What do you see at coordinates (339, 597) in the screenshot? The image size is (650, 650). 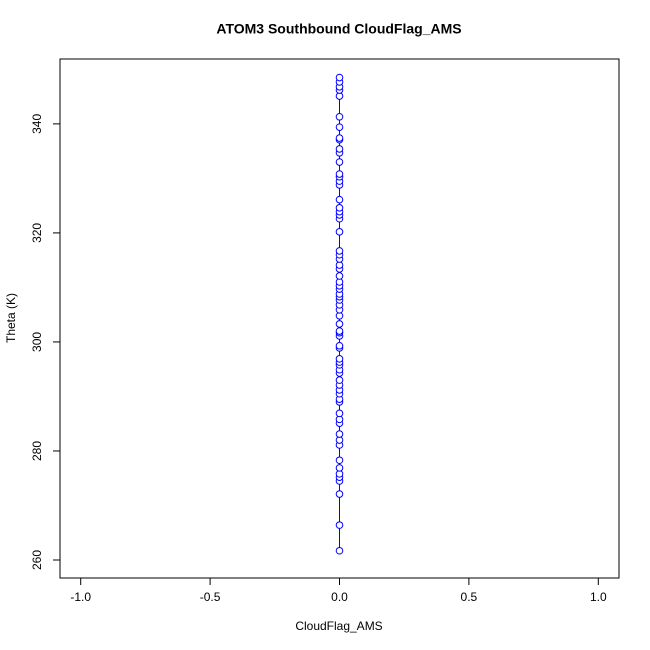 I see `x-tick-label: 0.0` at bounding box center [339, 597].